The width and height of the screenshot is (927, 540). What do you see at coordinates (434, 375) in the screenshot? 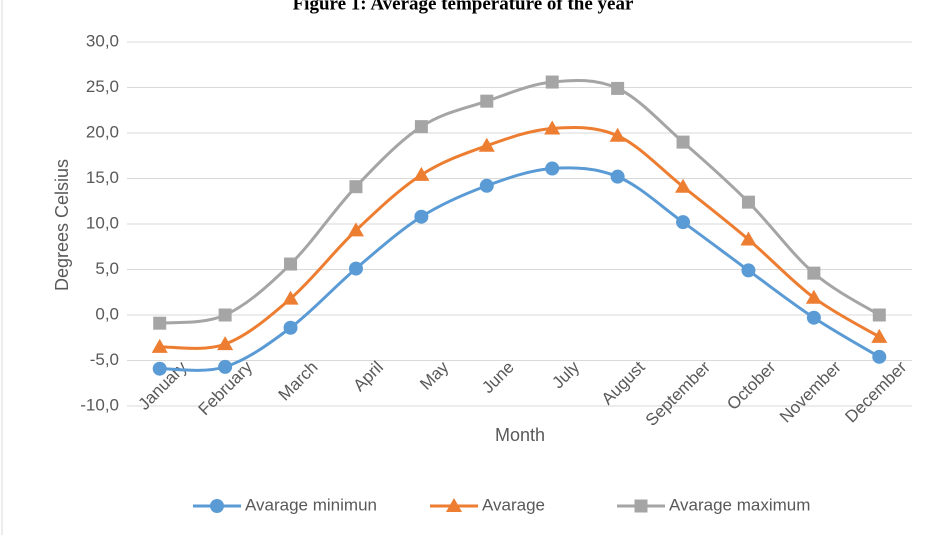
I see `x-tick-label: May` at bounding box center [434, 375].